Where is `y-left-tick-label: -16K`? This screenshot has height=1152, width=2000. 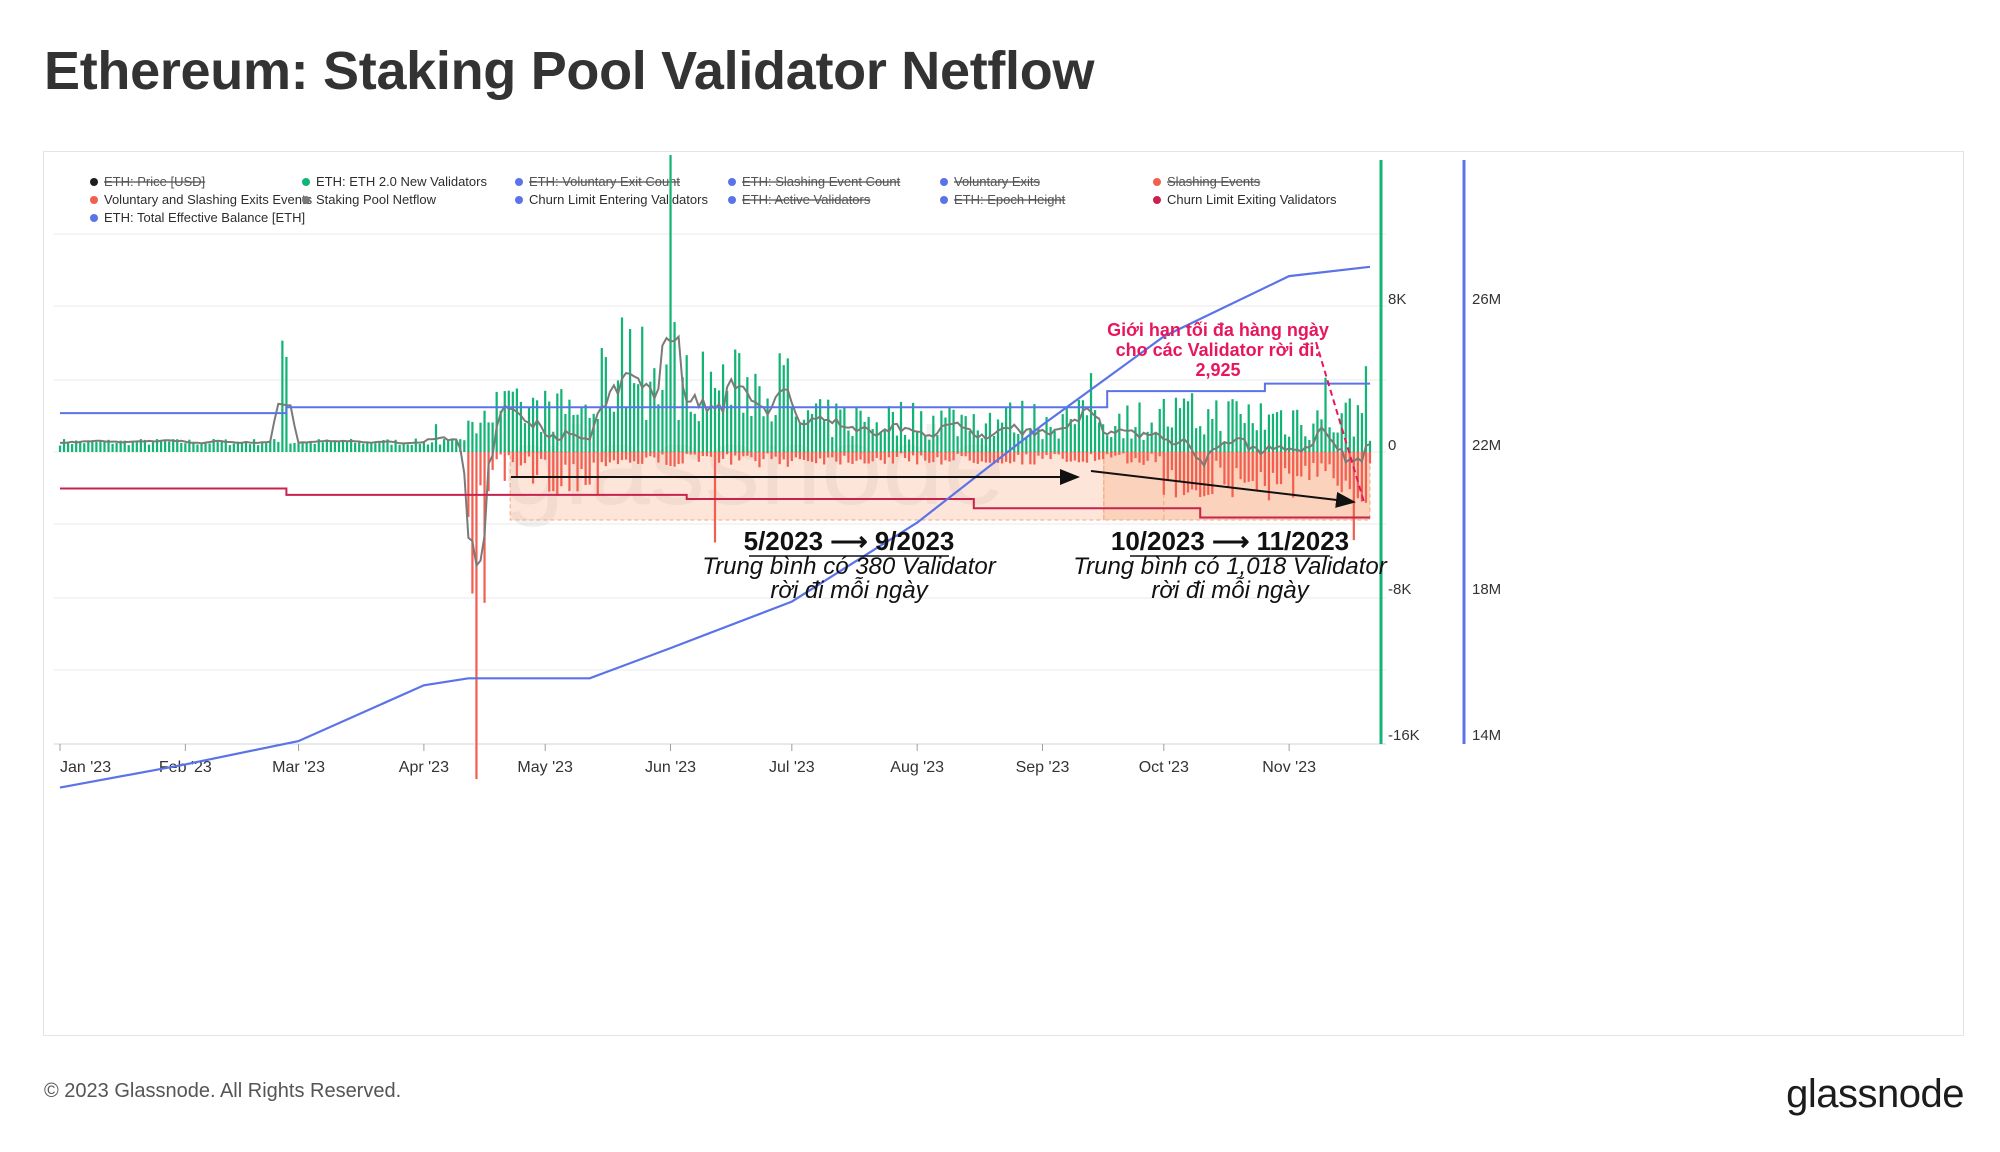 y-left-tick-label: -16K is located at coordinates (1404, 735).